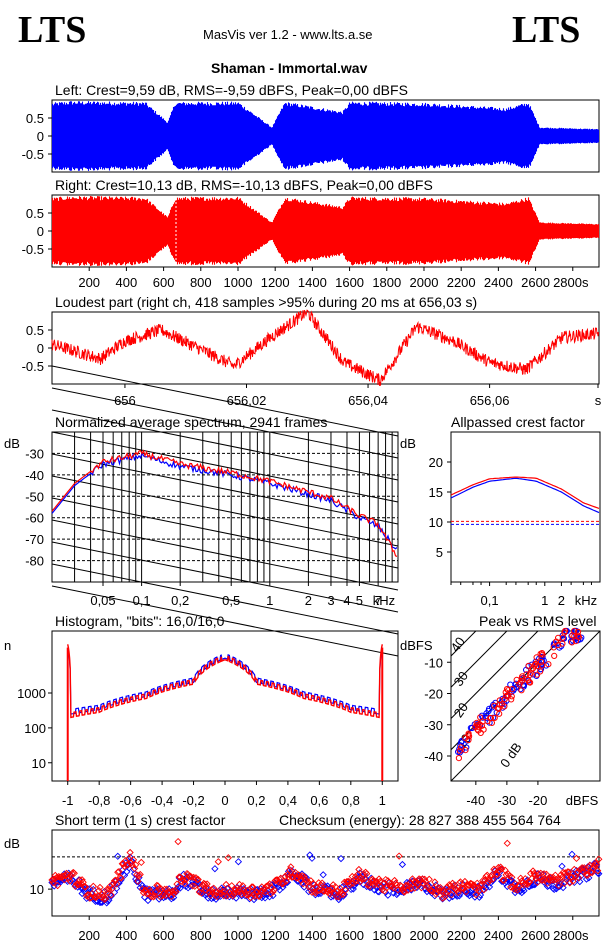  I want to click on shortcrest-title: Short term (1 s) crest factor, so click(140, 820).